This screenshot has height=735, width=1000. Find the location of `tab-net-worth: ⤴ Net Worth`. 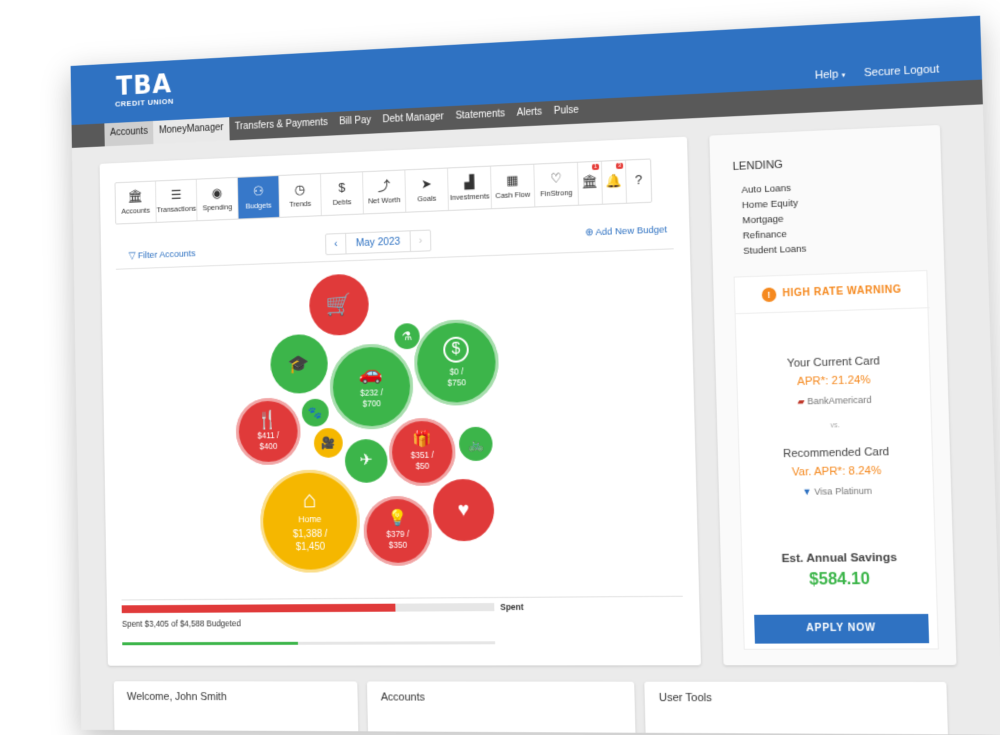

tab-net-worth: ⤴ Net Worth is located at coordinates (384, 191).